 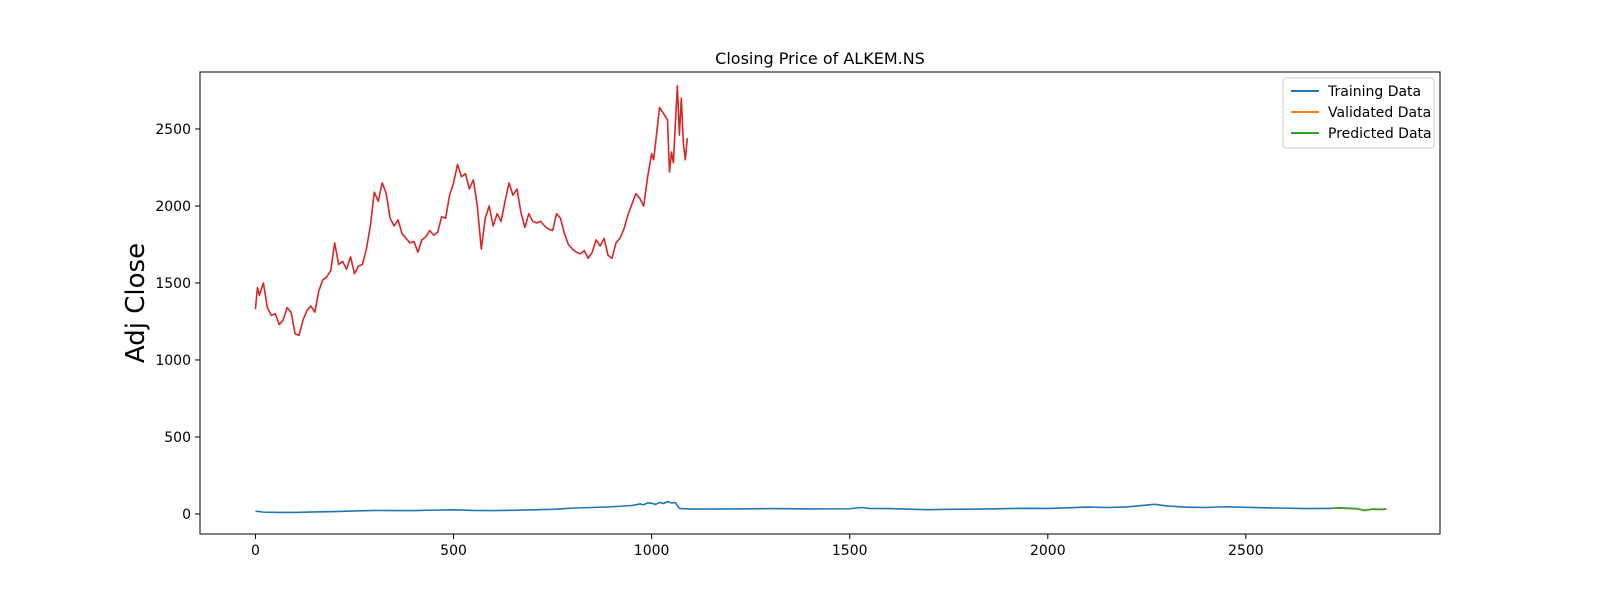 What do you see at coordinates (1379, 113) in the screenshot?
I see `legend-label-validated-data: Validated Data` at bounding box center [1379, 113].